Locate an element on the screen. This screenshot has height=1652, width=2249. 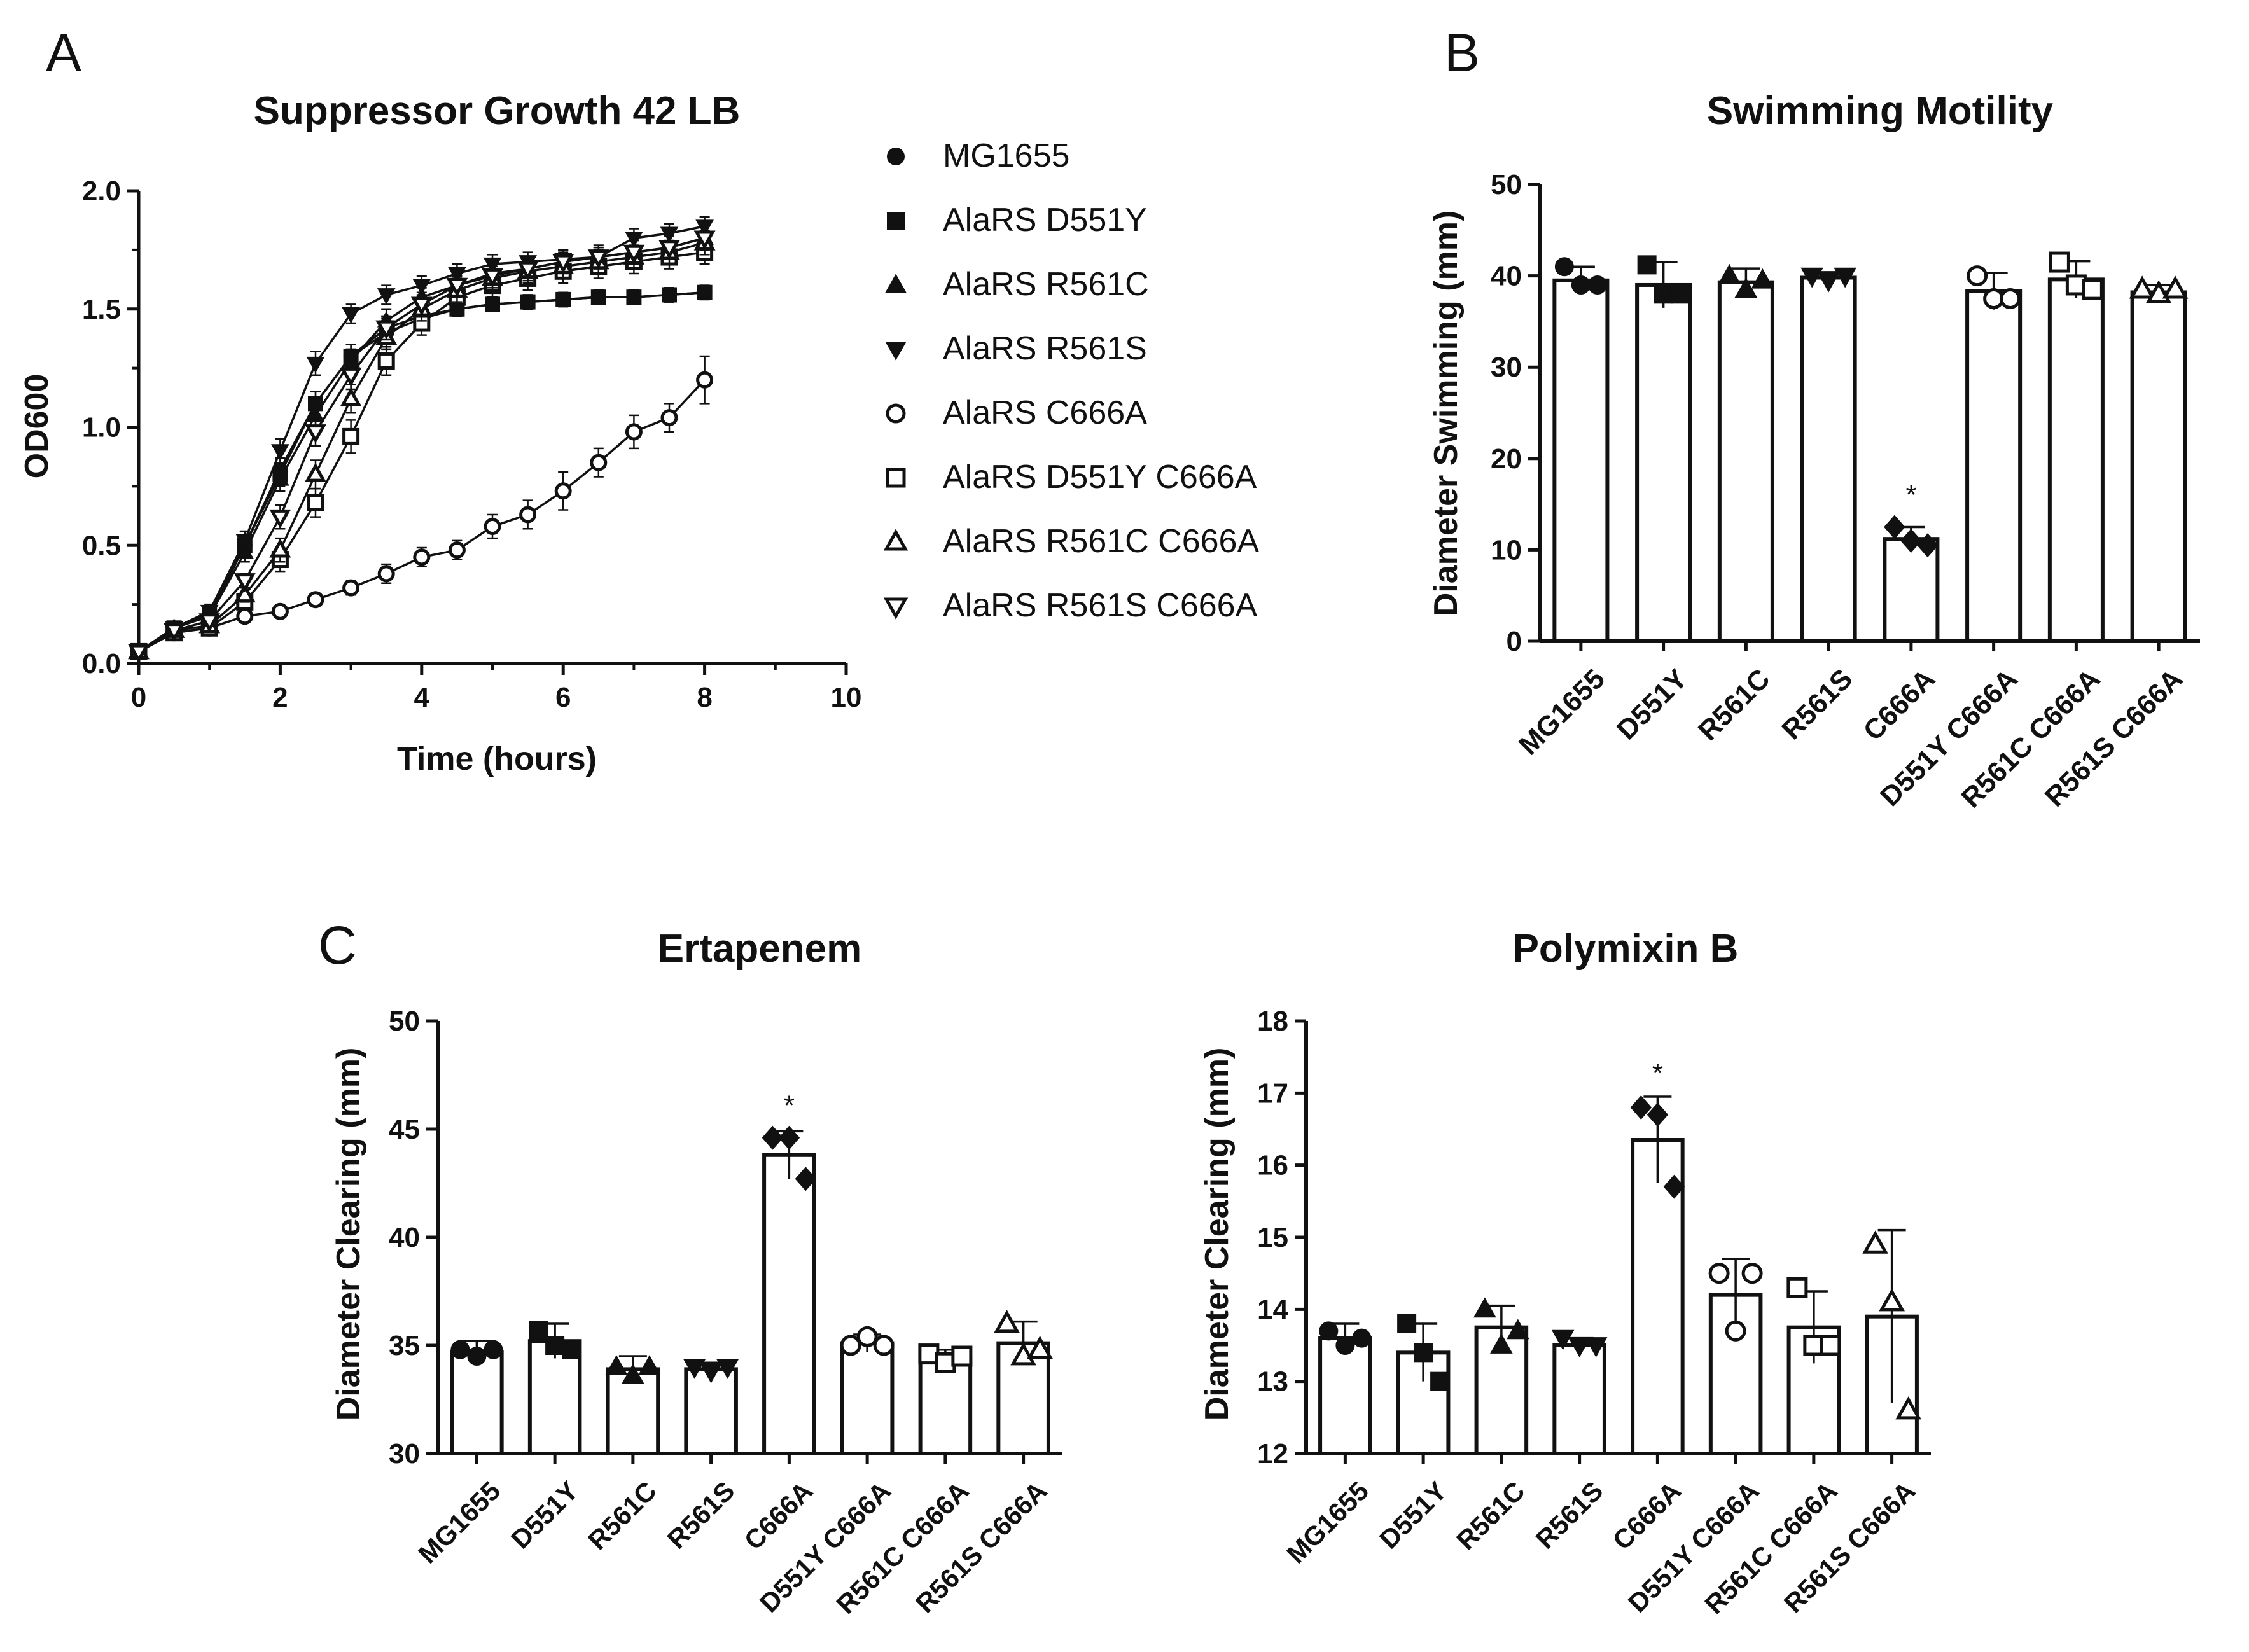
y-tick-label: 13 is located at coordinates (1272, 1382).